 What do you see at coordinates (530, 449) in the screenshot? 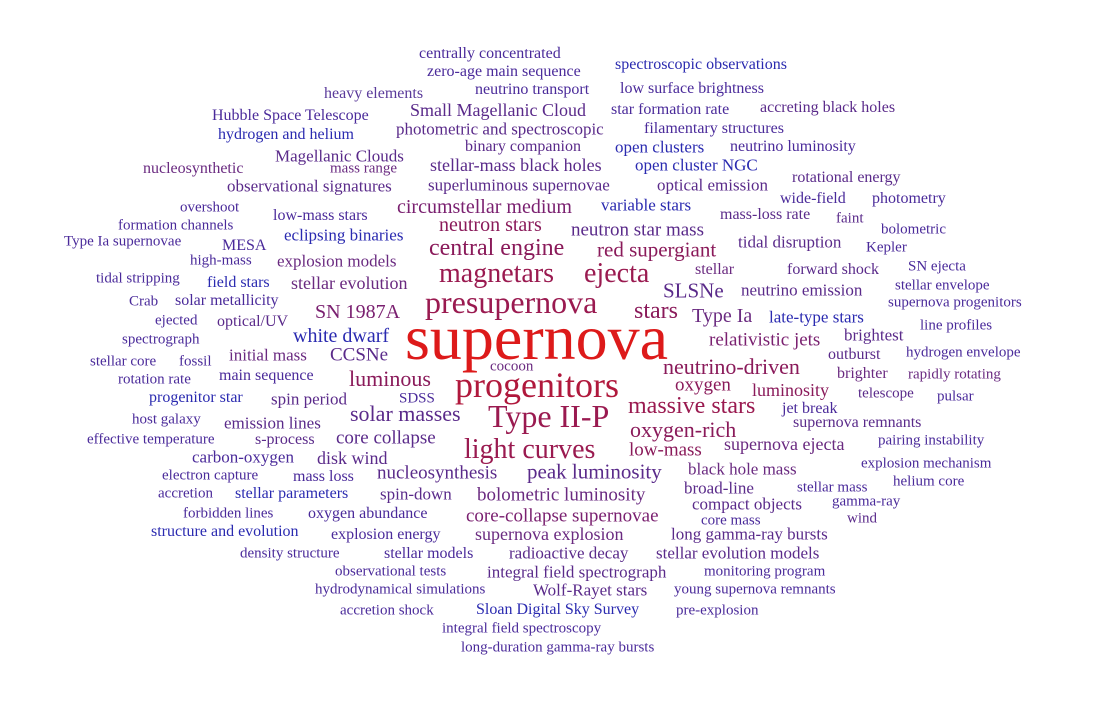
I see `word-light-curves: light curves` at bounding box center [530, 449].